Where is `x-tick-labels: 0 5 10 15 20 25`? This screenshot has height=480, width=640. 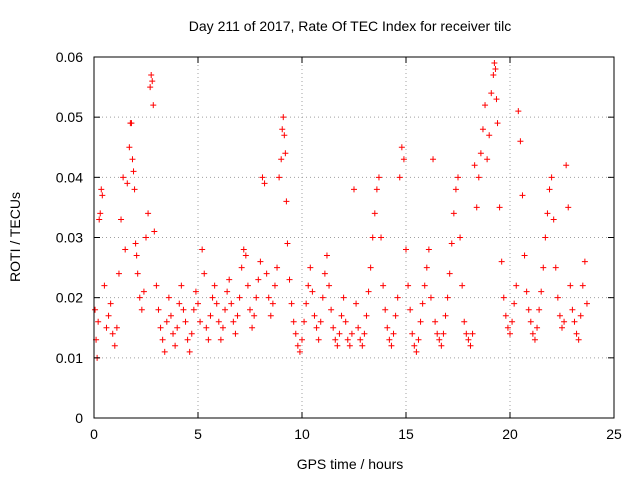
x-tick-labels: 0 5 10 15 20 25 is located at coordinates (356, 434).